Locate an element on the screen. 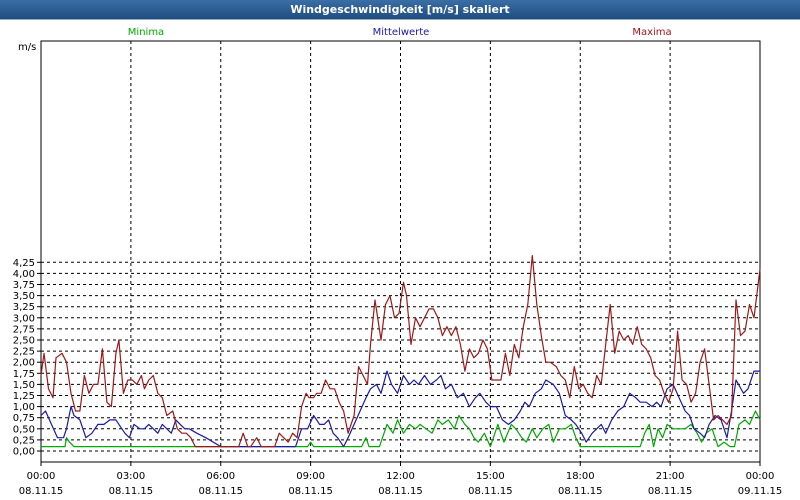  x-tick-time: 09:00 is located at coordinates (310, 476).